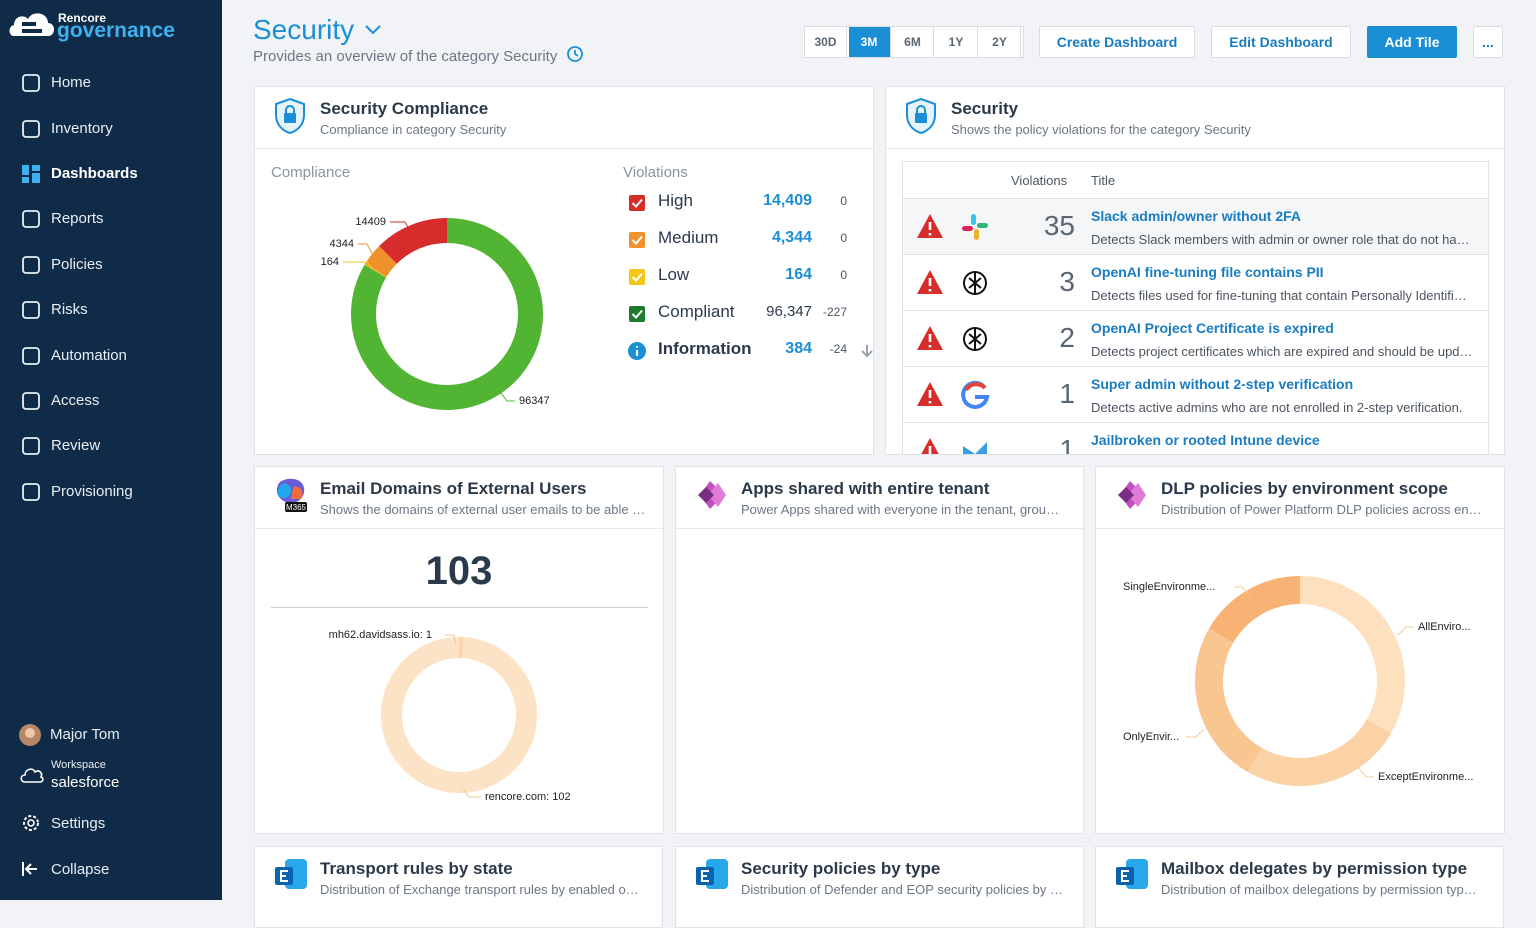 Image resolution: width=1536 pixels, height=928 pixels. I want to click on violation-count: 14,409, so click(787, 201).